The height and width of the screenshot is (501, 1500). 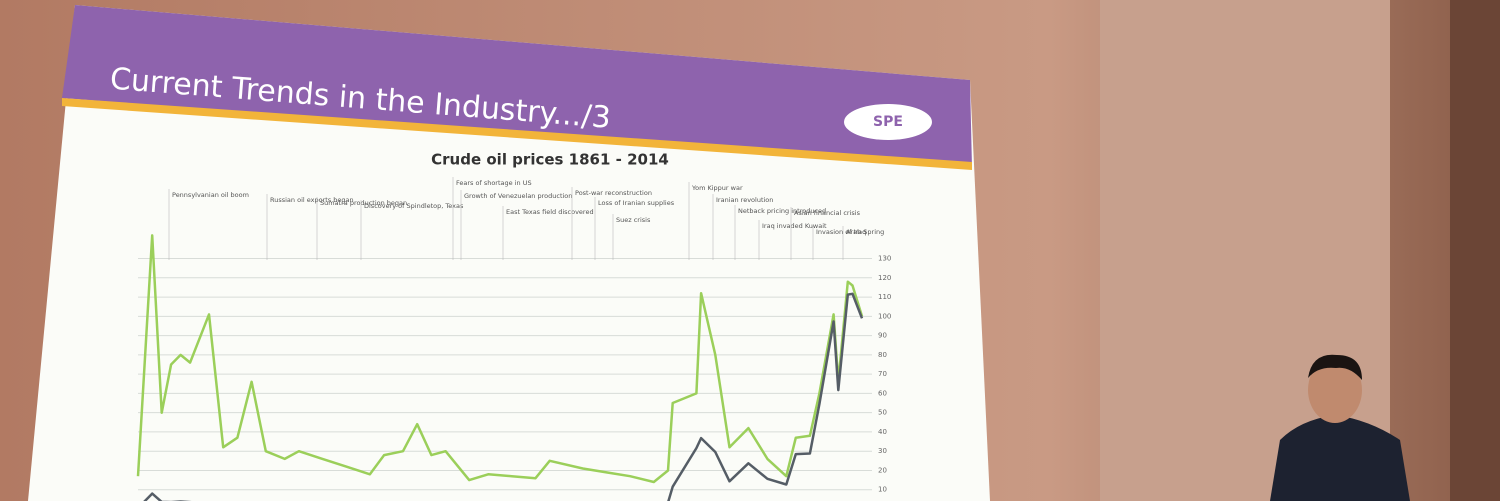 I want to click on y-tick-label: 50, so click(x=882, y=413).